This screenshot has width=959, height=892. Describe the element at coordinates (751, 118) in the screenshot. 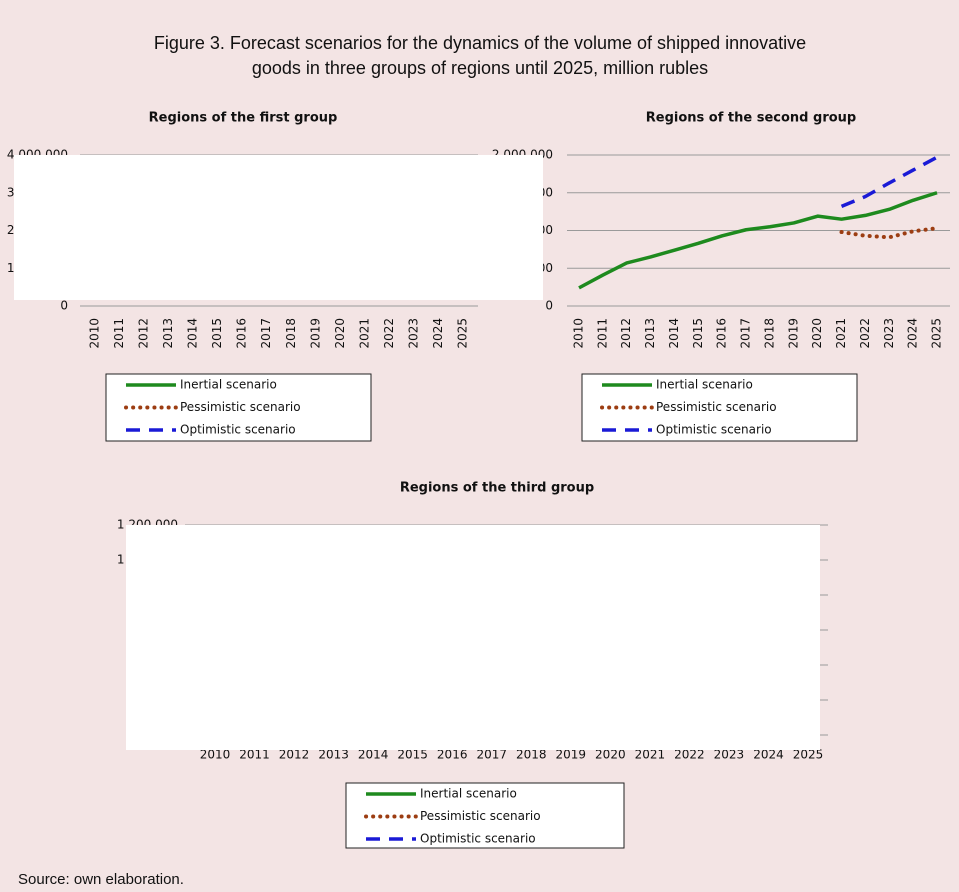

I see `chart-title: Regions of the second group` at that location.